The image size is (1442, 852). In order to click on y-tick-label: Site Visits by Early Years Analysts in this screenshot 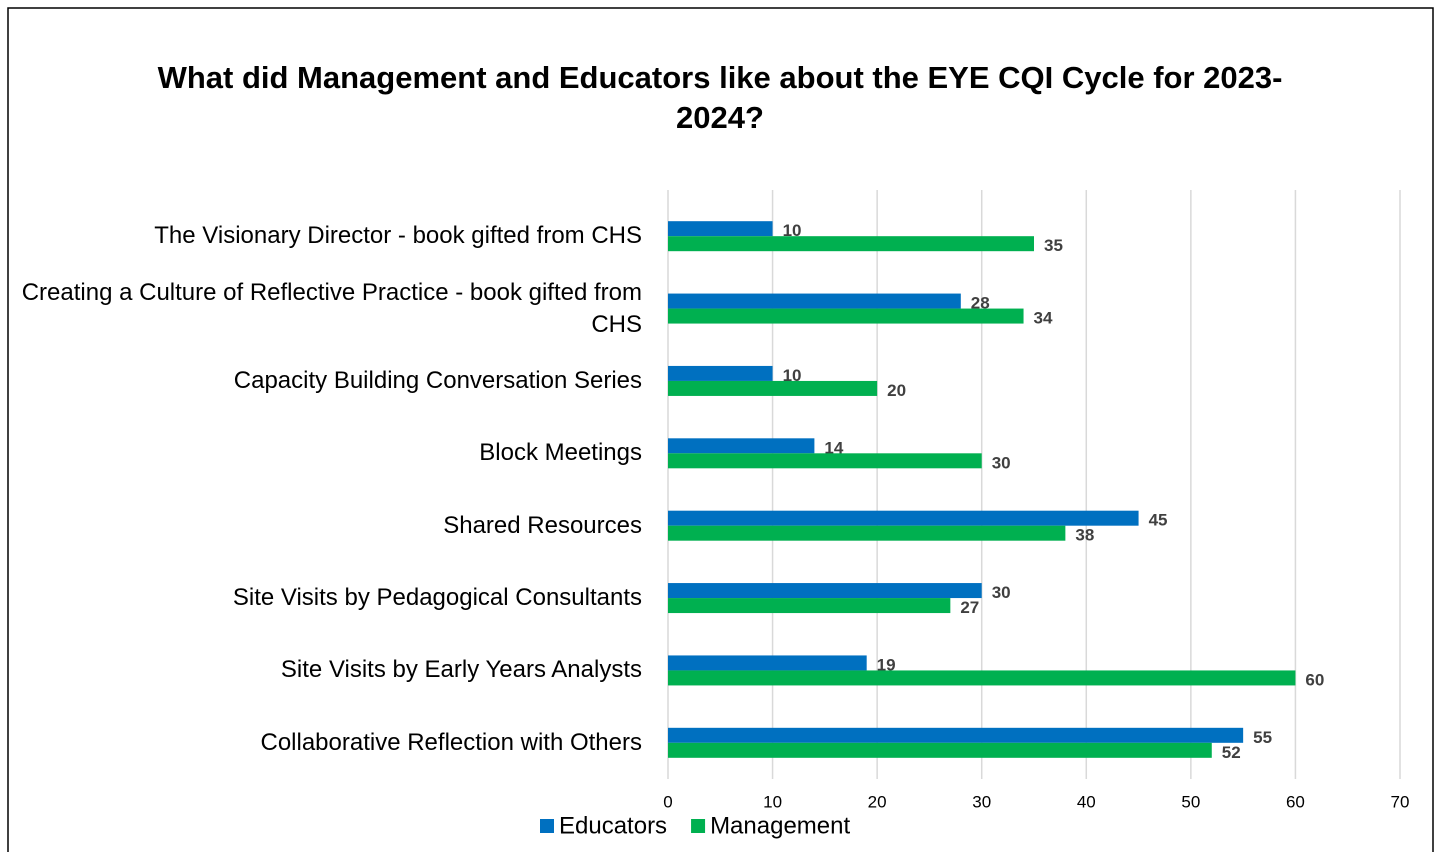, I will do `click(461, 670)`.